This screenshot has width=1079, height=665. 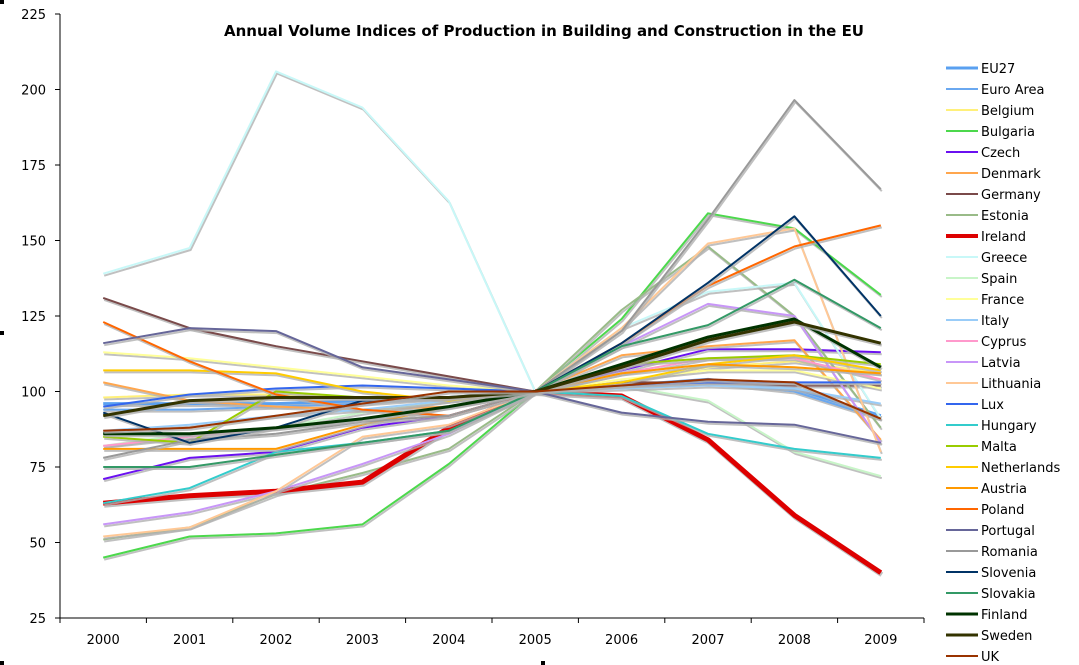 I want to click on legend-label: France, so click(x=1002, y=300).